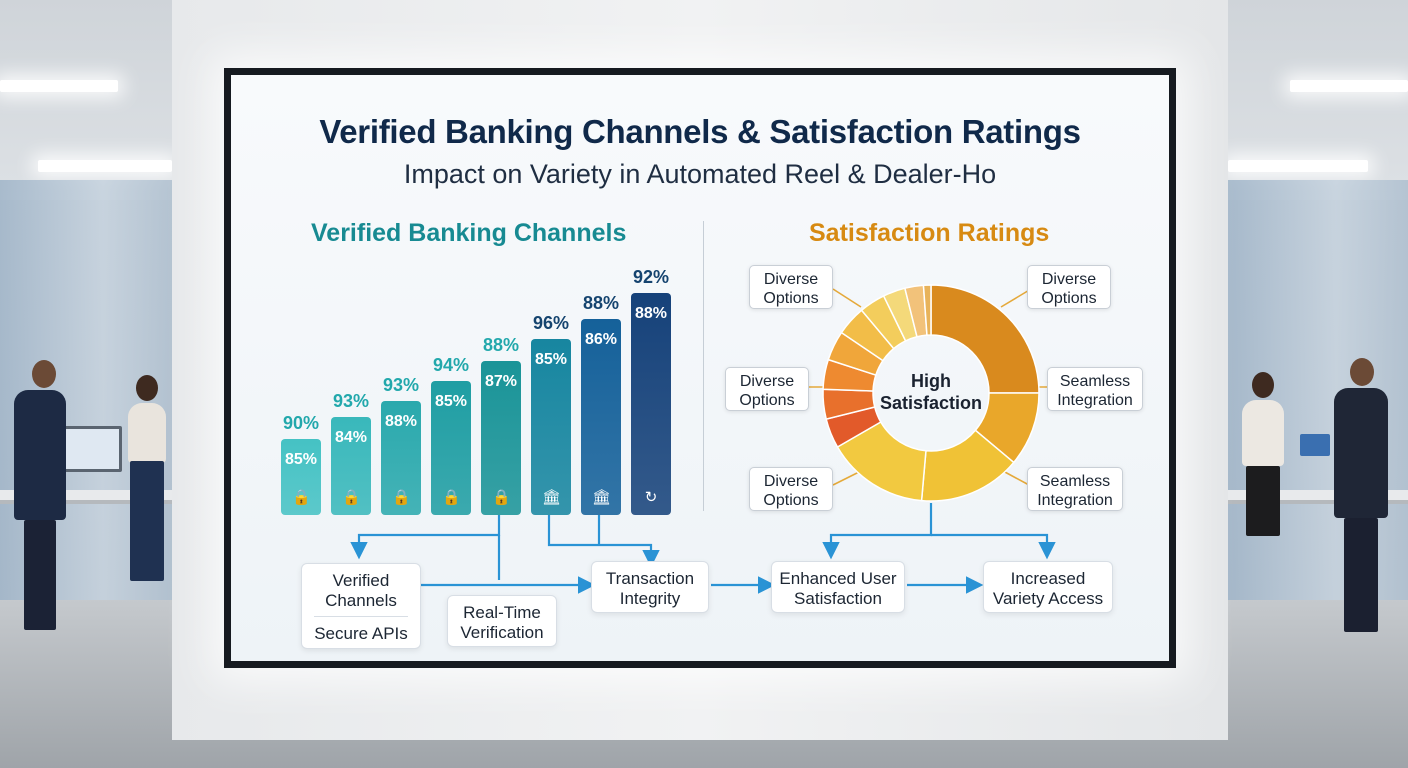 Image resolution: width=1408 pixels, height=768 pixels. What do you see at coordinates (425, 537) in the screenshot?
I see `arrow-to-verified` at bounding box center [425, 537].